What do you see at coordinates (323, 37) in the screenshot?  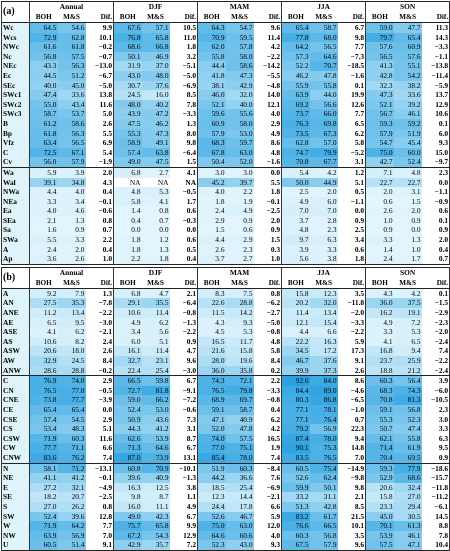 I see `value-cell: 68.0` at bounding box center [323, 37].